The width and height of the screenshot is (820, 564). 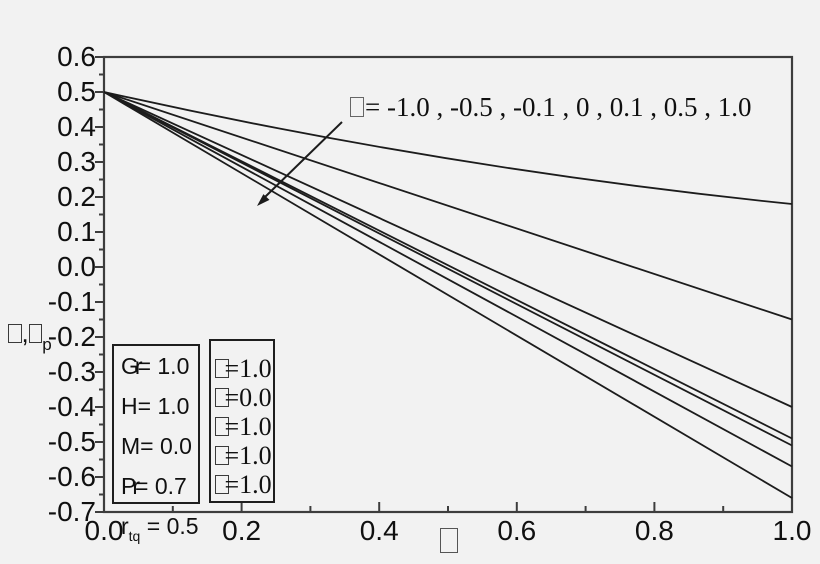 What do you see at coordinates (379, 530) in the screenshot?
I see `x-tick-label: 0.4` at bounding box center [379, 530].